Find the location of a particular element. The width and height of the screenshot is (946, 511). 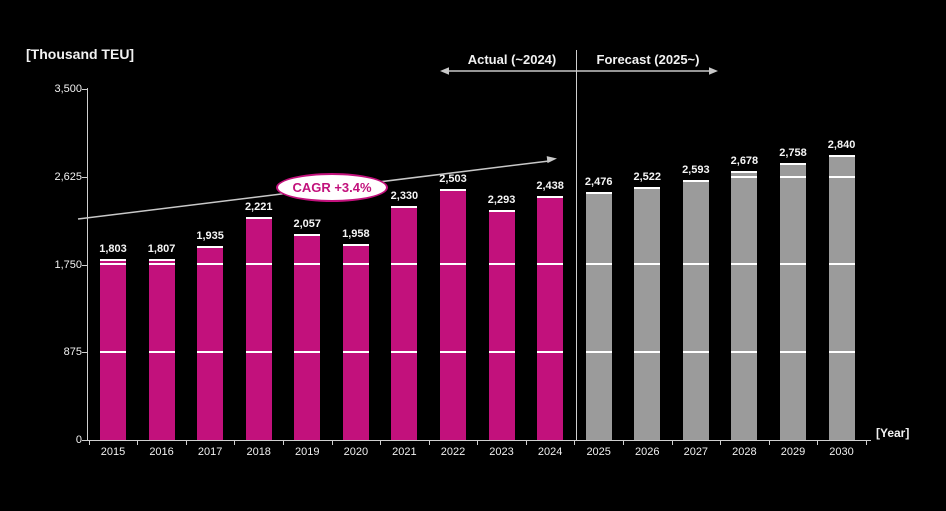

x-axis-line is located at coordinates (479, 440).